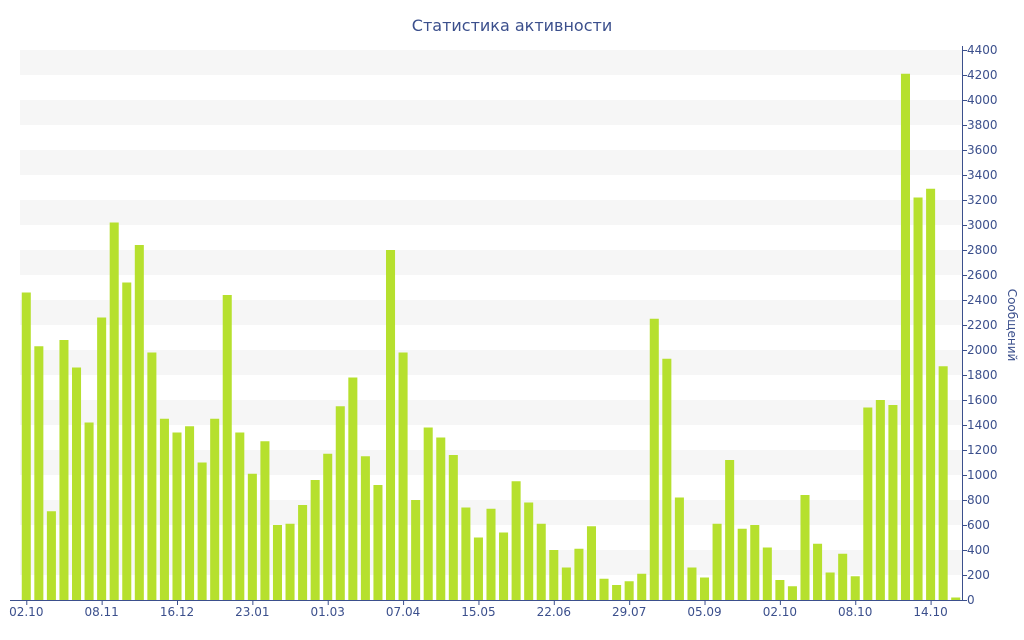 This screenshot has width=1024, height=640. Describe the element at coordinates (978, 575) in the screenshot. I see `y-tick-label: 200` at that location.